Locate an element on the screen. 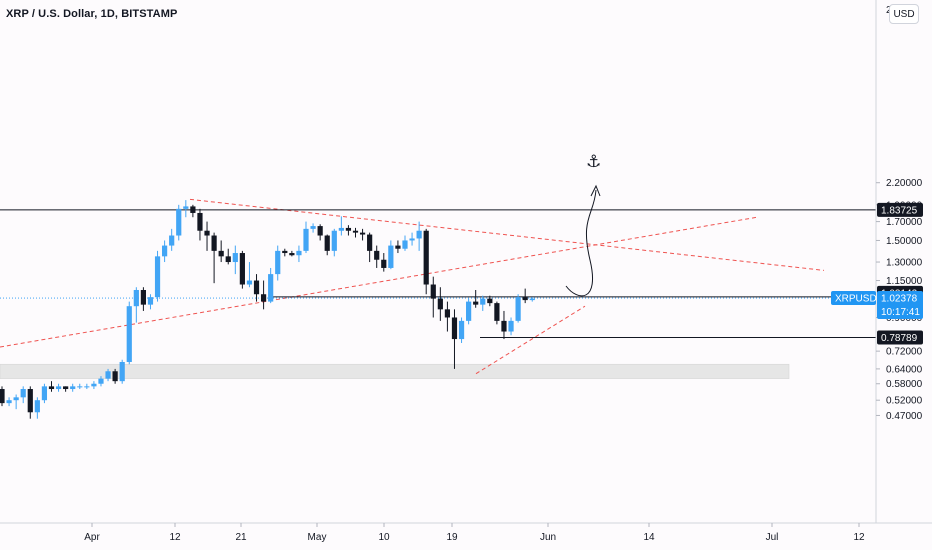  time-tick-label: 19 is located at coordinates (452, 537).